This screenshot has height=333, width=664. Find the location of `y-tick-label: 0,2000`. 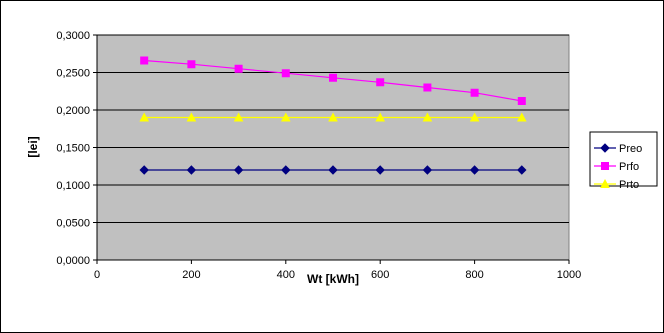

y-tick-label: 0,2000 is located at coordinates (73, 111).